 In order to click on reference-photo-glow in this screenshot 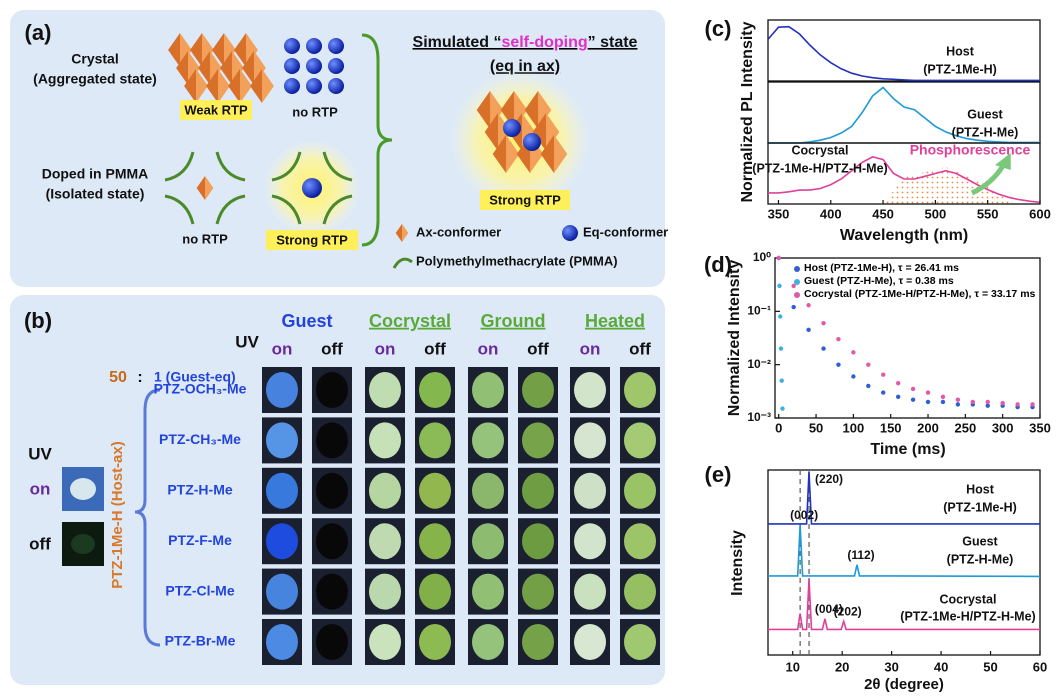, I will do `click(83, 489)`.